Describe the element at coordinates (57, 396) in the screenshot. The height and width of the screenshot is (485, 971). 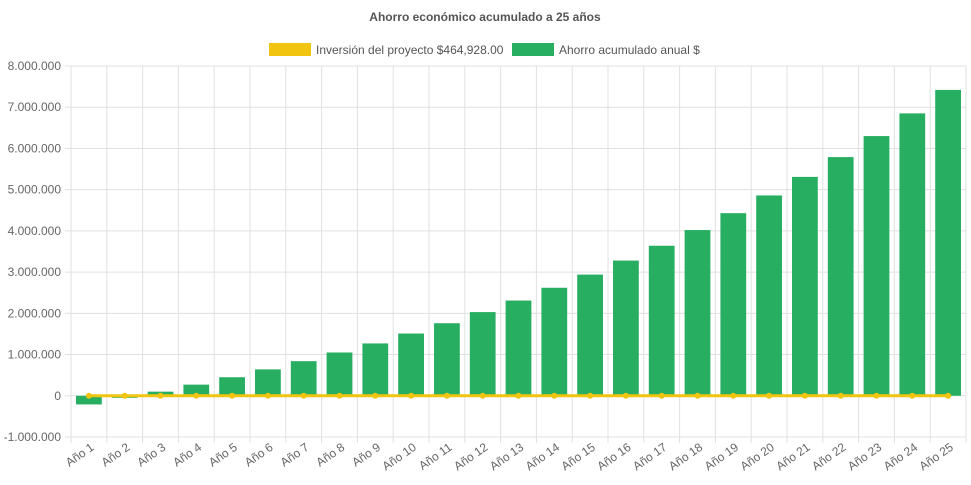
I see `y-tick-label: 0` at that location.